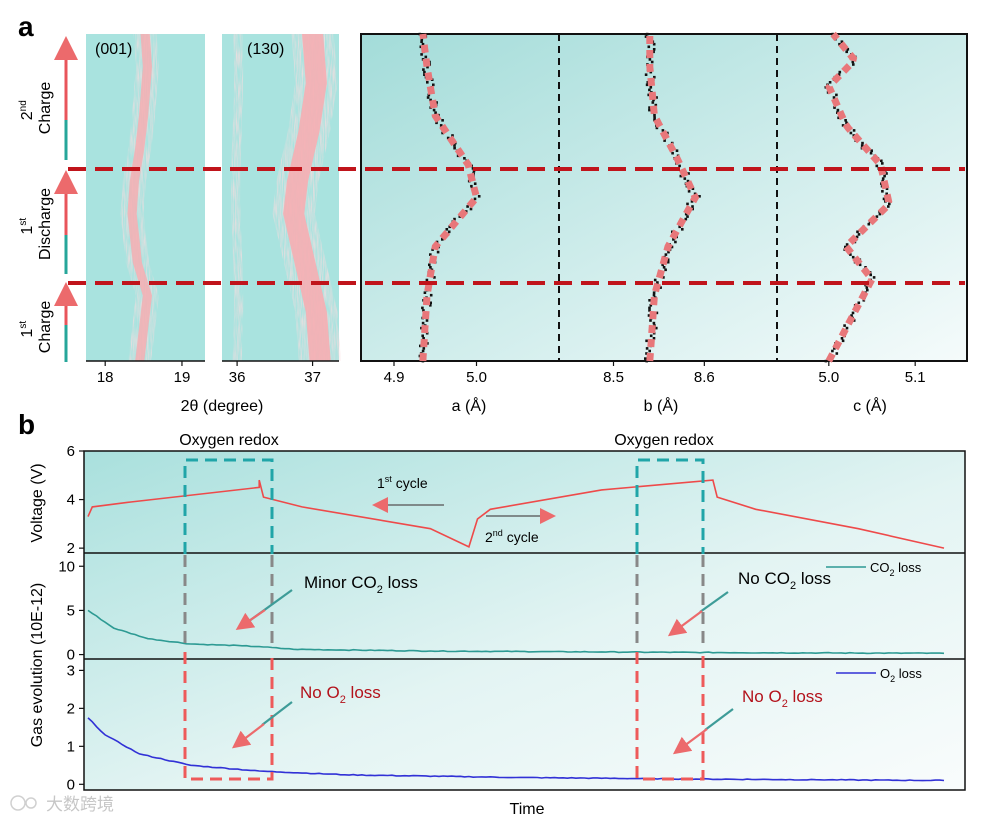 The image size is (989, 825). I want to click on stage-arrows, so click(66, 199).